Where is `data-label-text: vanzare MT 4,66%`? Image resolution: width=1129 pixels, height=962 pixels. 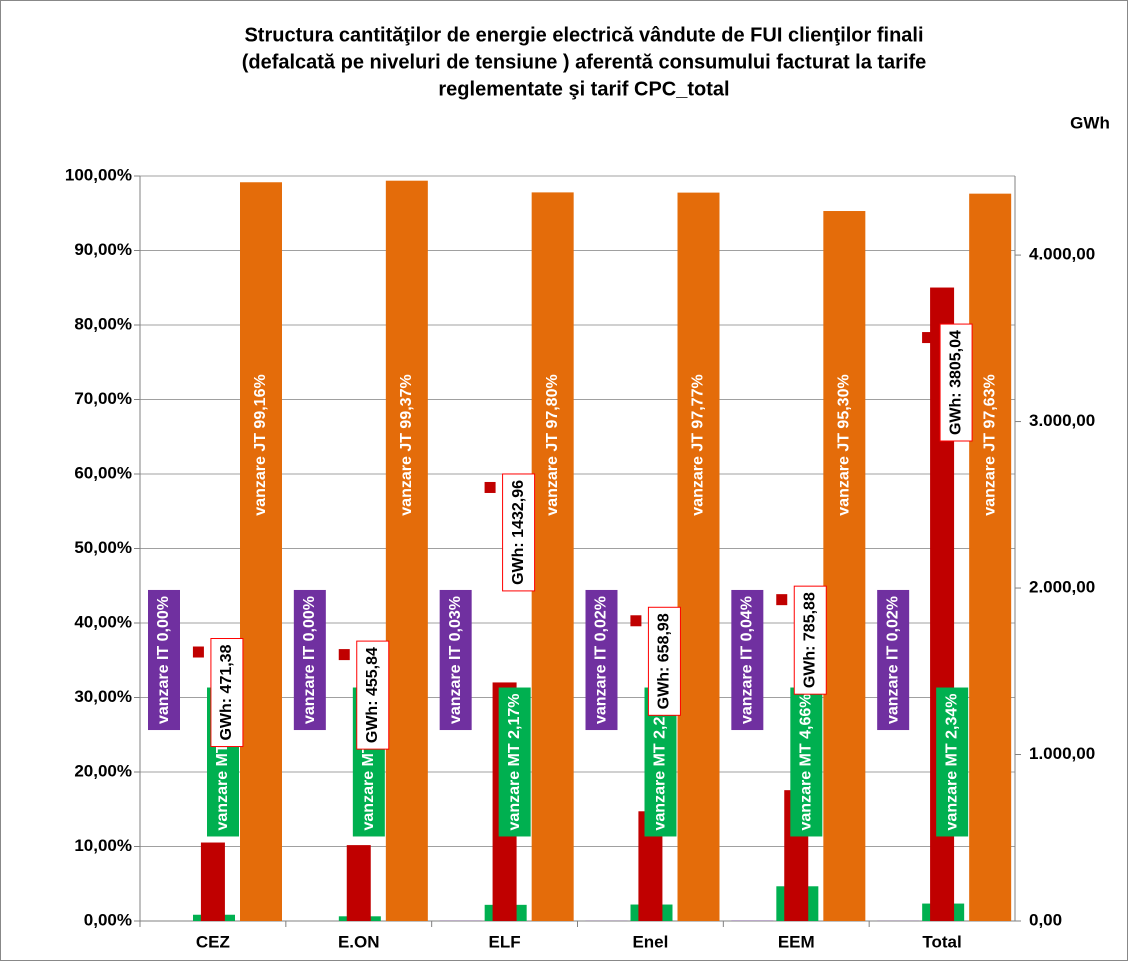 data-label-text: vanzare MT 4,66% is located at coordinates (806, 762).